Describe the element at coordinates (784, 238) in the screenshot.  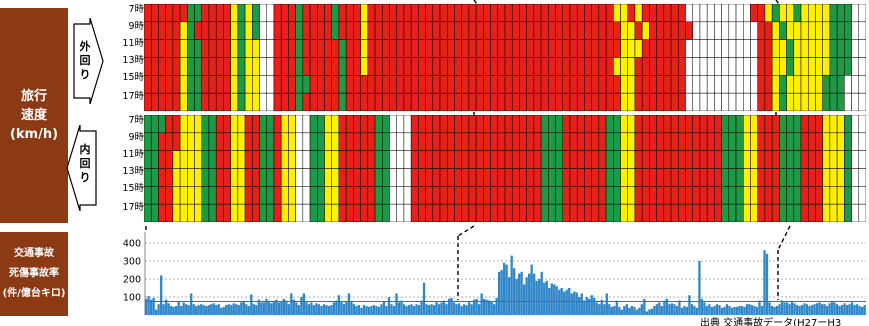
I see `connector-line-bottom-right-upper` at that location.